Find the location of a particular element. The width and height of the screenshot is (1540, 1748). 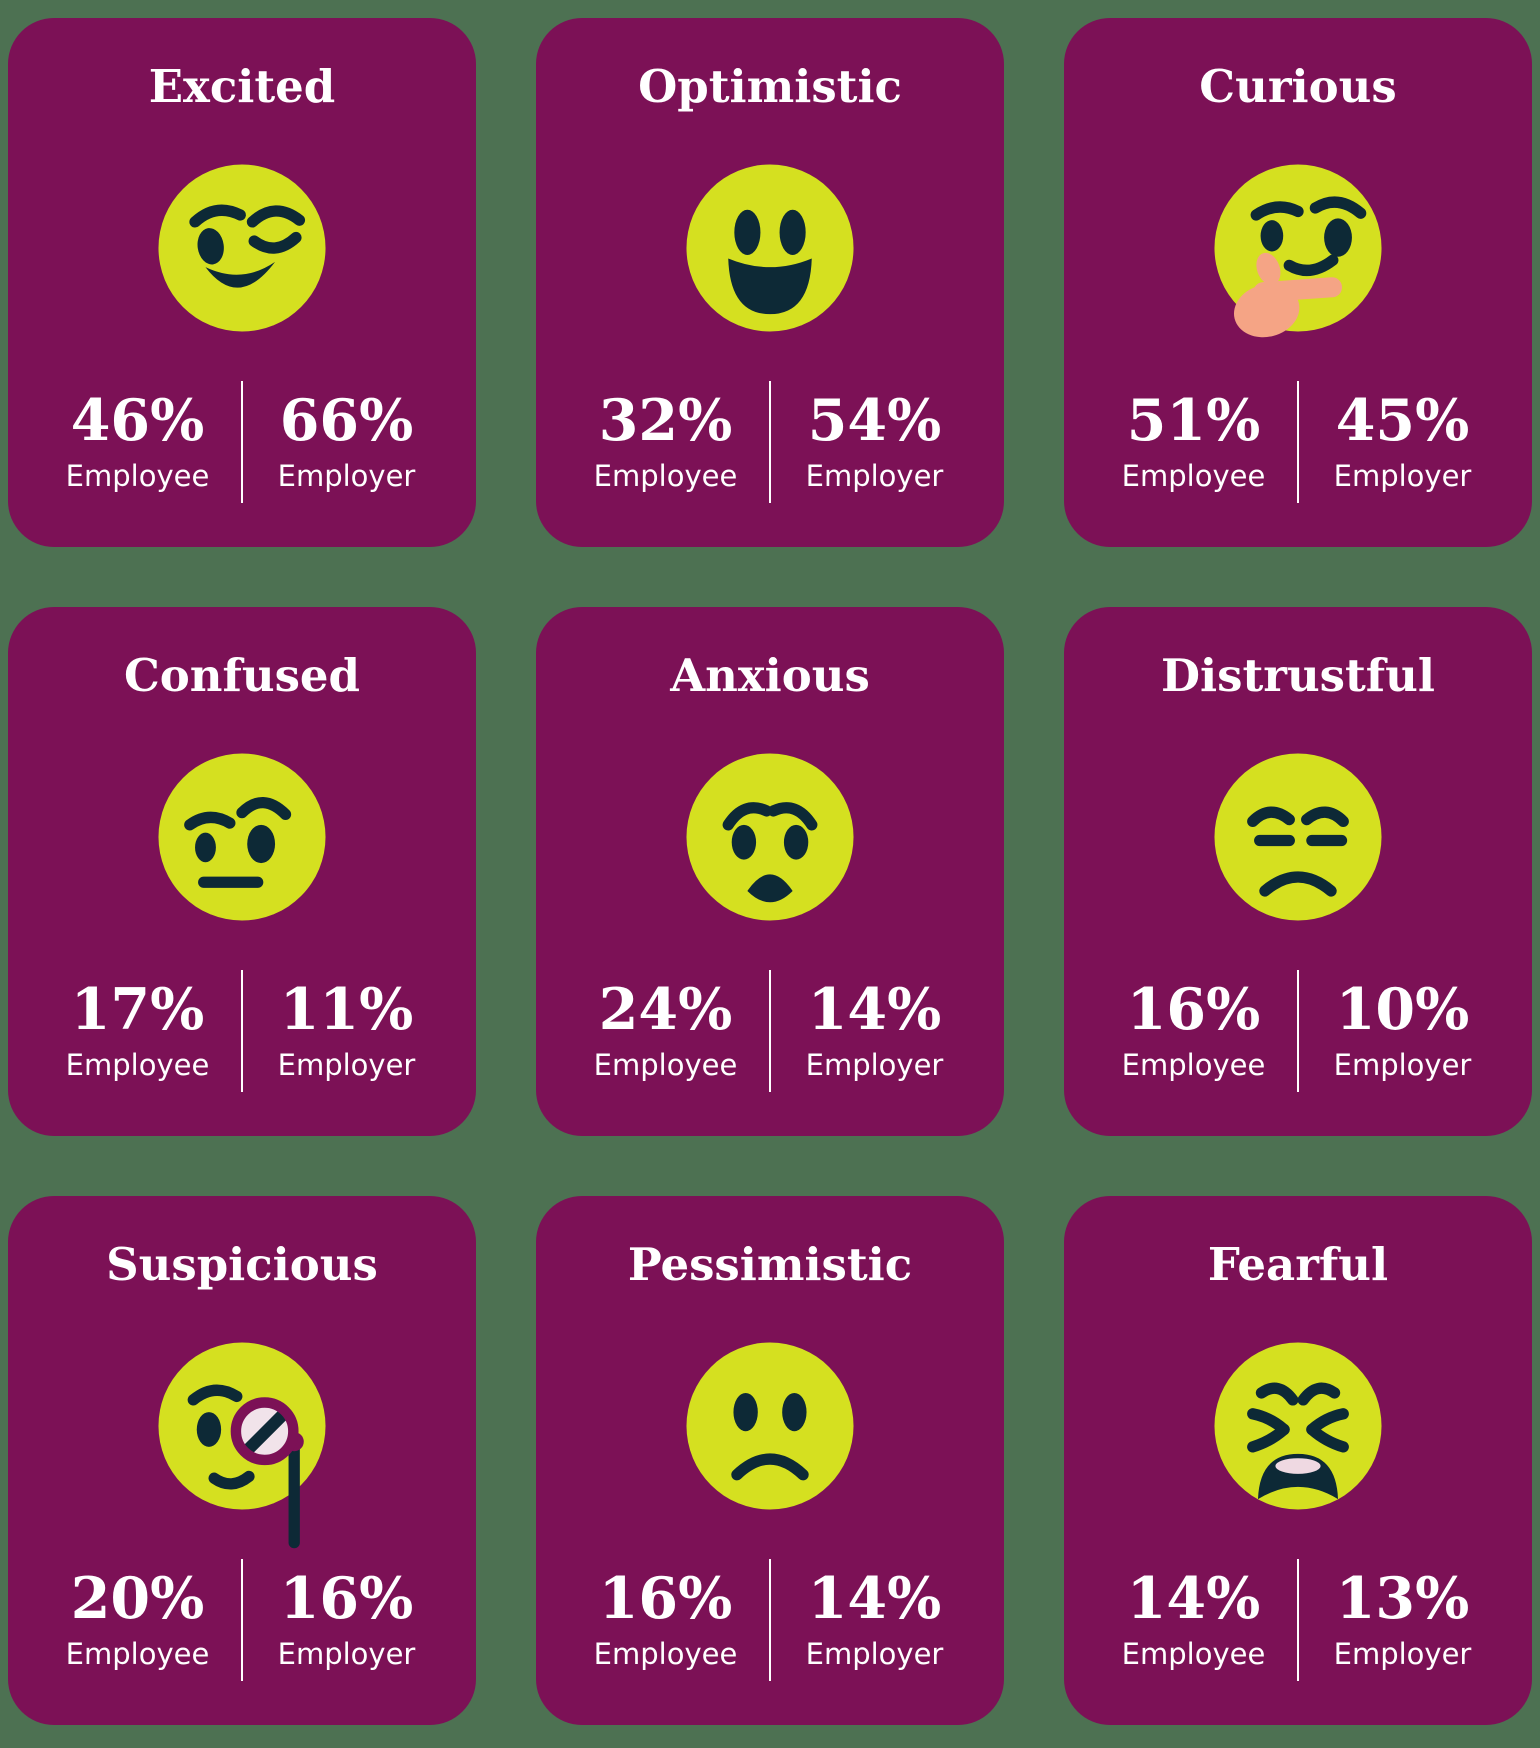

employer-percentage: 13% is located at coordinates (1402, 1598).